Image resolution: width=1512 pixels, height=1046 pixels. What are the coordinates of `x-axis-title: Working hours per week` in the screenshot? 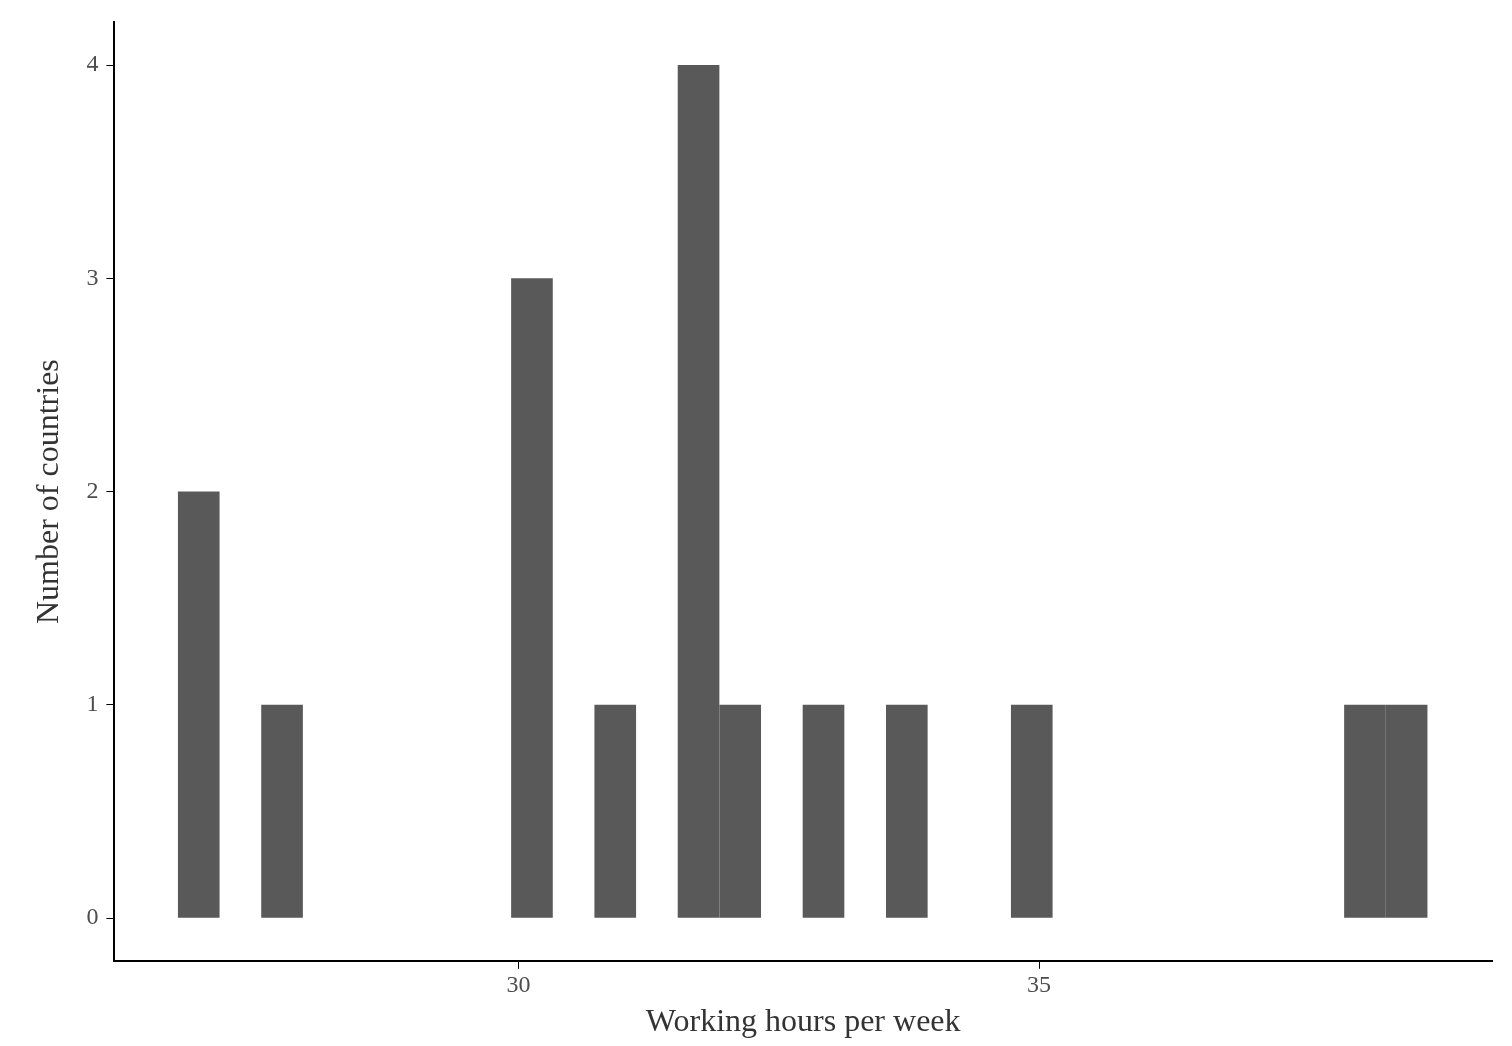 It's located at (803, 1020).